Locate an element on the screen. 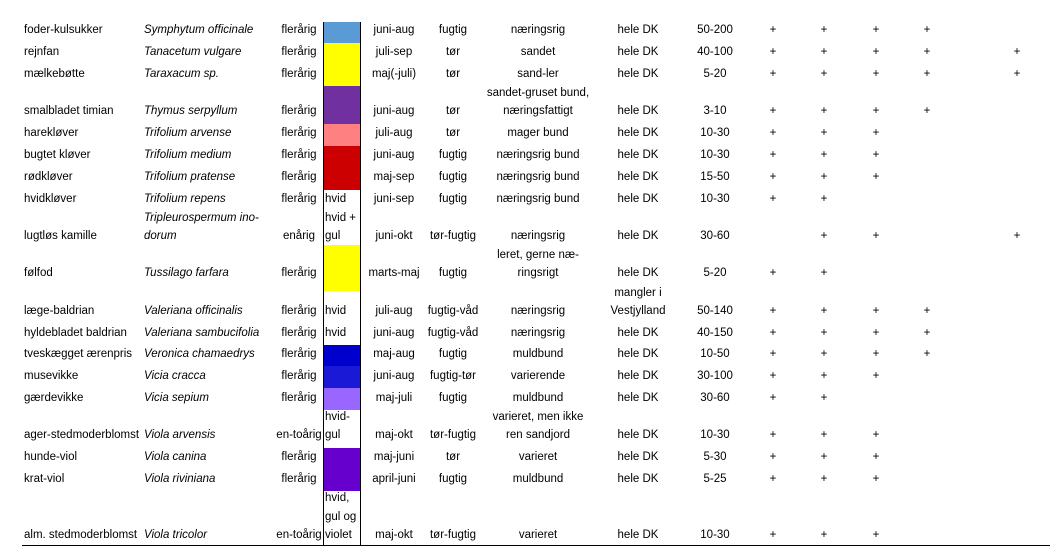 Image resolution: width=1061 pixels, height=554 pixels. moisture-preference: fugtig-våd is located at coordinates (453, 333).